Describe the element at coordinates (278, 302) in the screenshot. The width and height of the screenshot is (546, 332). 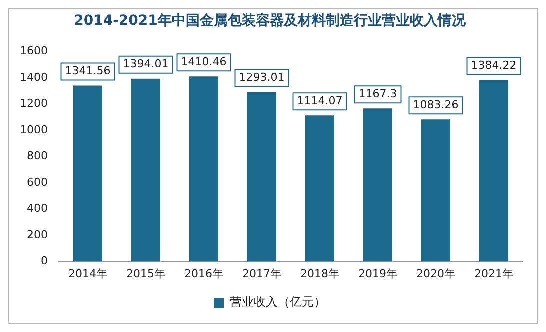
I see `legend-label: 营业收入（亿元）` at that location.